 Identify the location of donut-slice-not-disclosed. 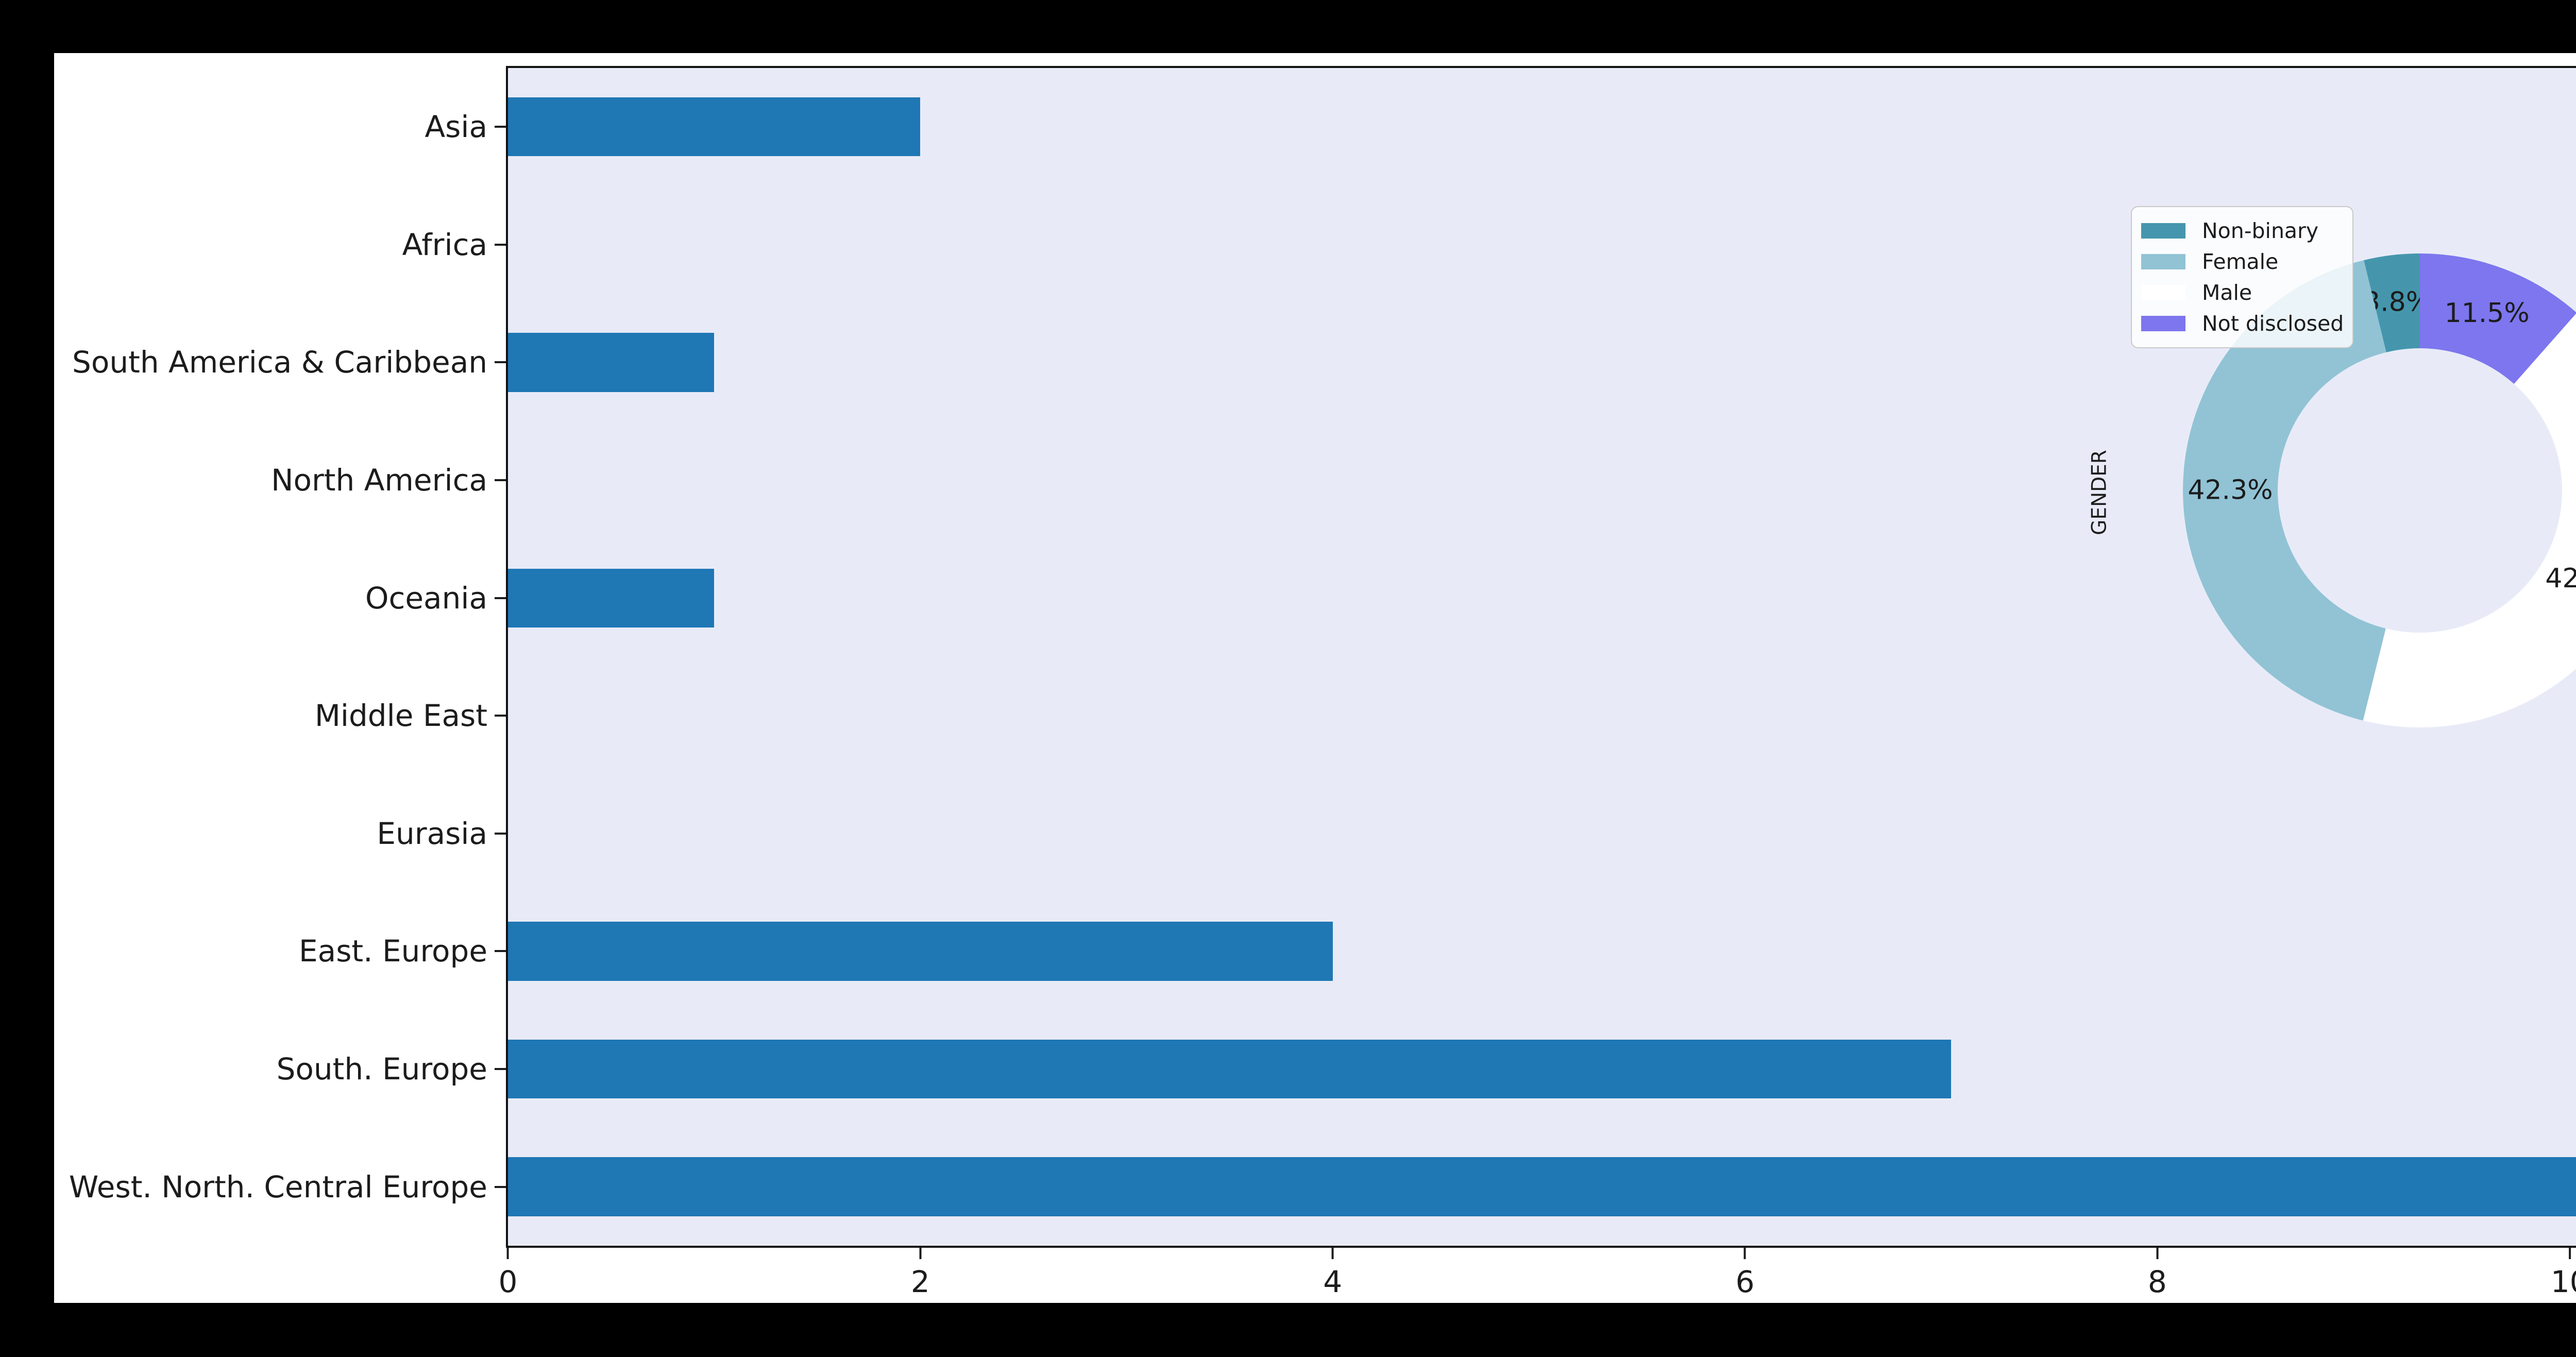
(2498, 318).